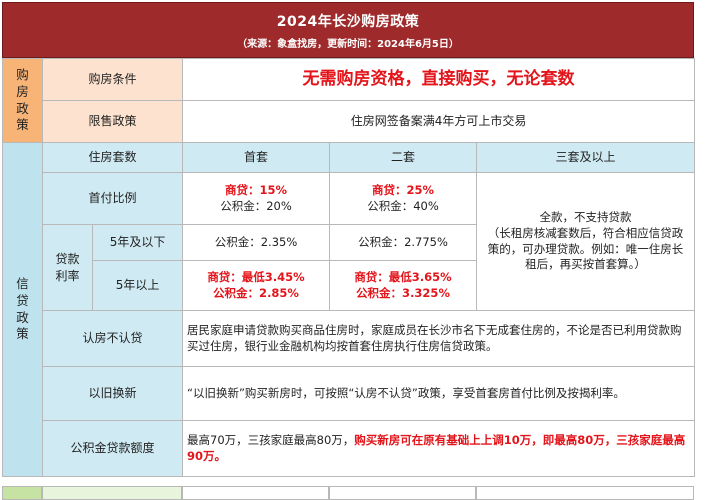  Describe the element at coordinates (586, 157) in the screenshot. I see `header-third-home: 三套及以上` at that location.